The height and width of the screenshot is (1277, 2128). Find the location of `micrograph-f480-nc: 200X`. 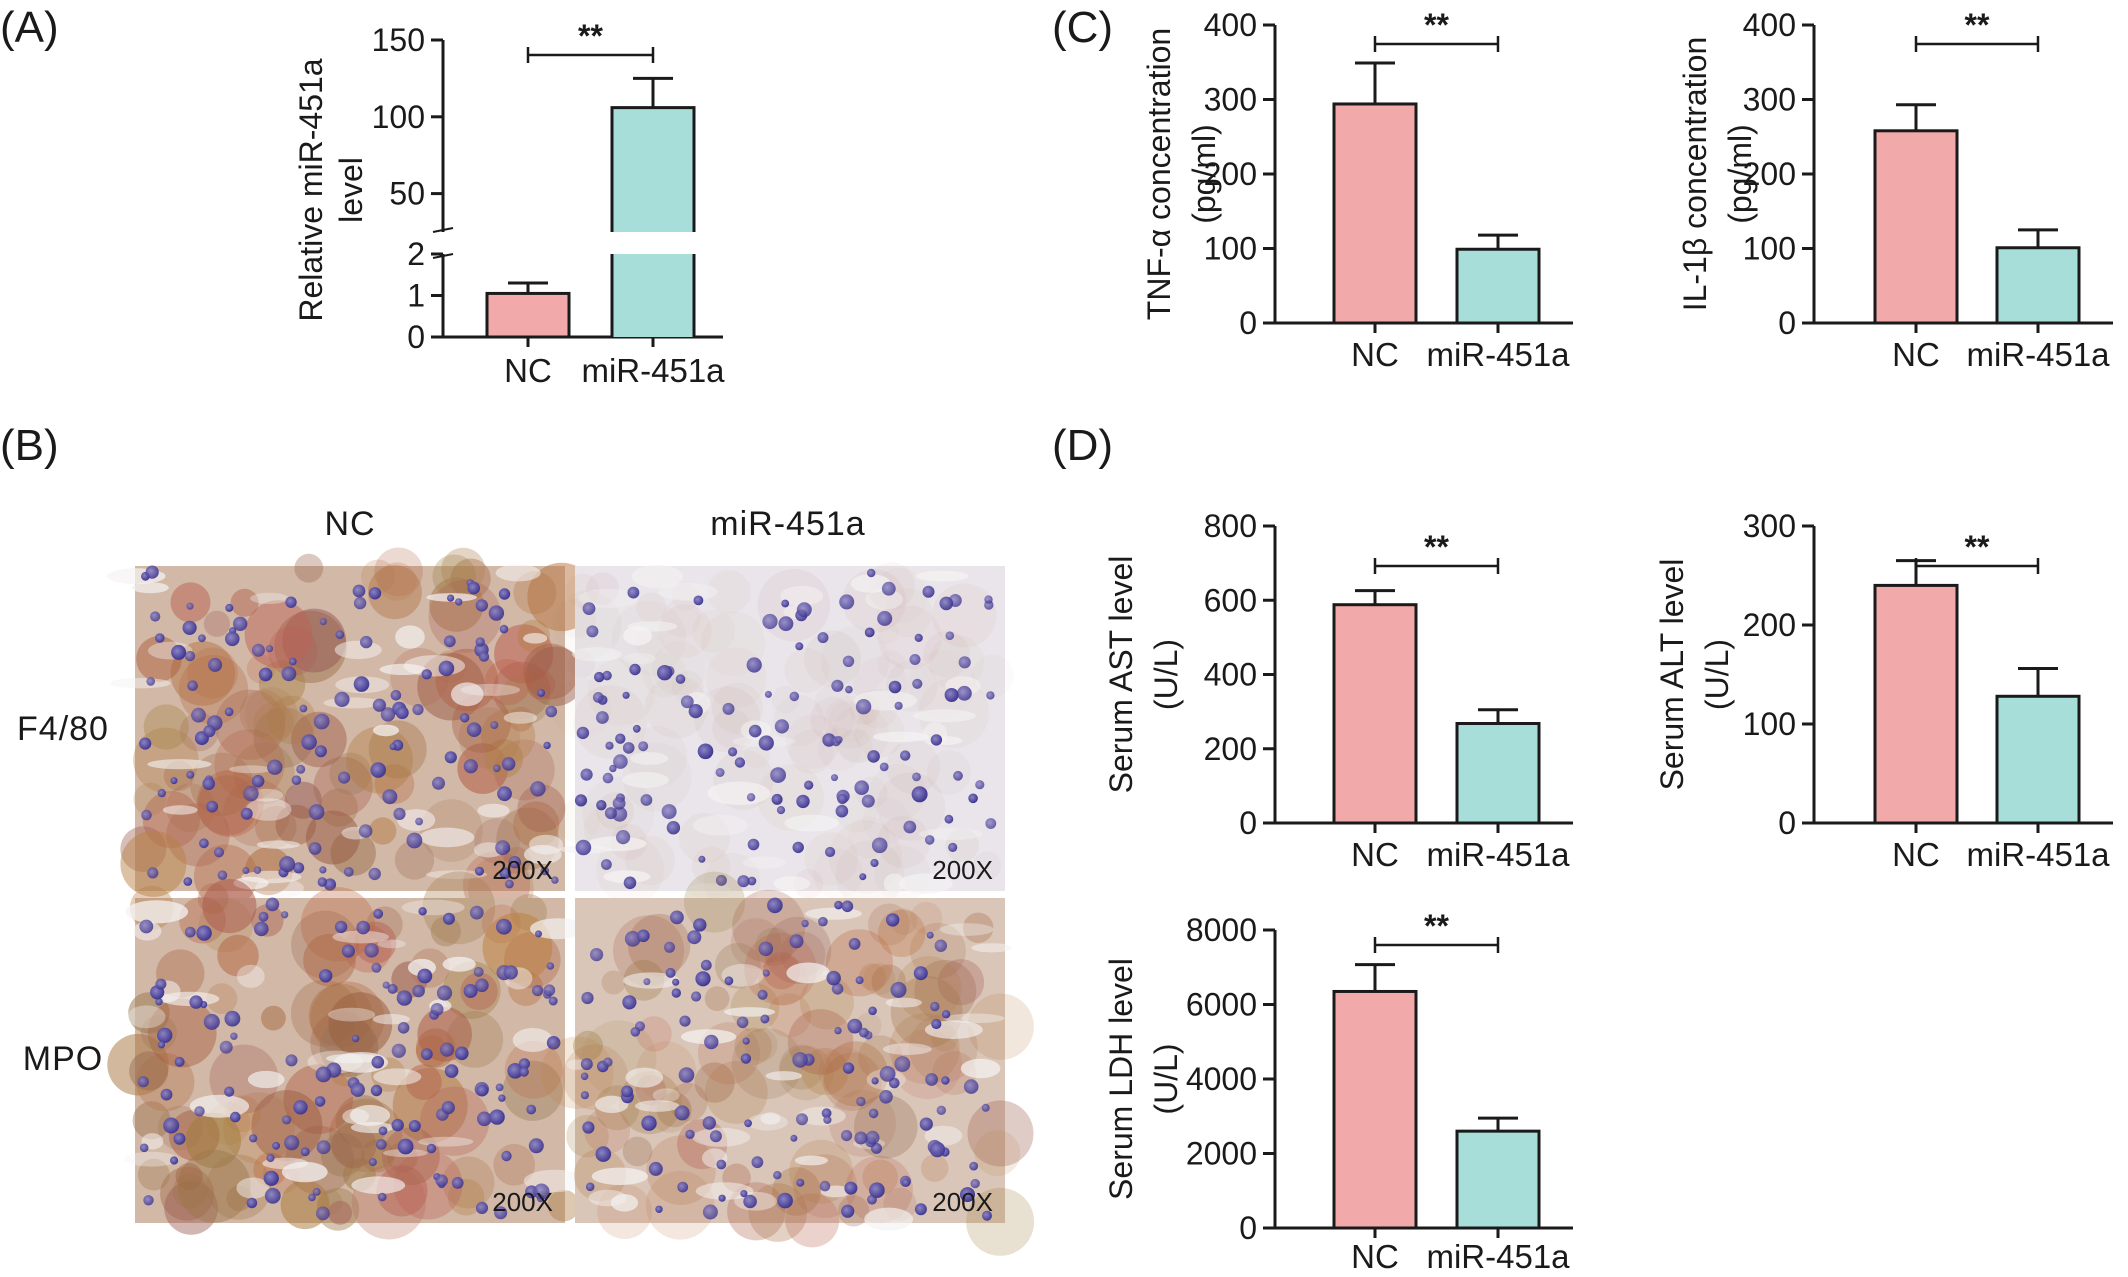

micrograph-f480-nc: 200X is located at coordinates (351, 734).